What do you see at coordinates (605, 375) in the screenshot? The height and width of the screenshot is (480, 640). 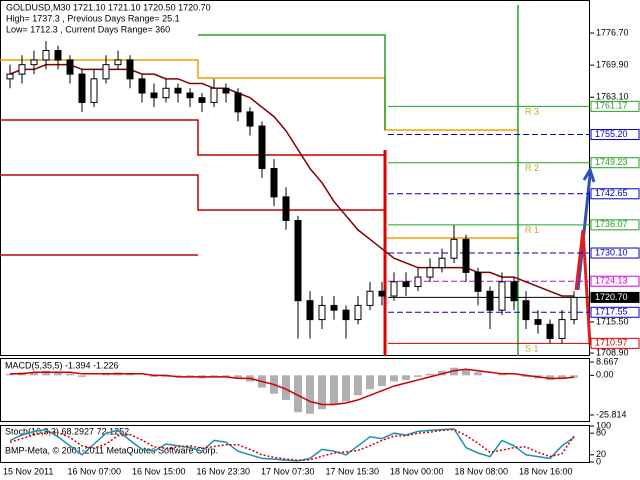 I see `y-tick-label: 0.00` at bounding box center [605, 375].